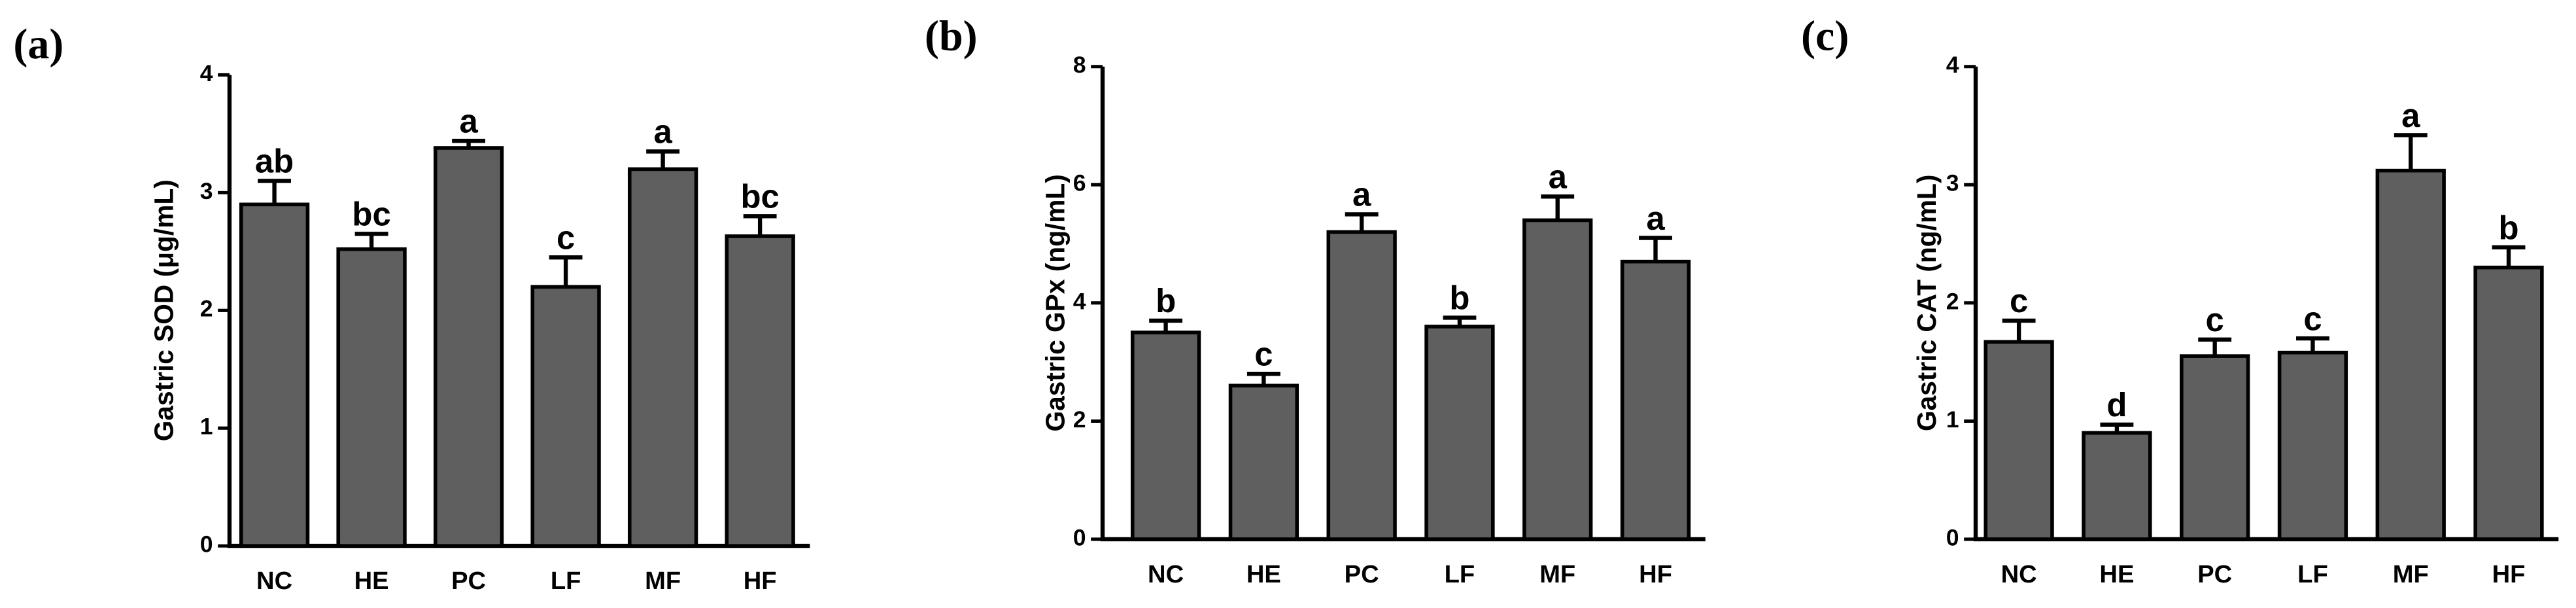  What do you see at coordinates (1079, 183) in the screenshot?
I see `y-tick-label: 6` at bounding box center [1079, 183].